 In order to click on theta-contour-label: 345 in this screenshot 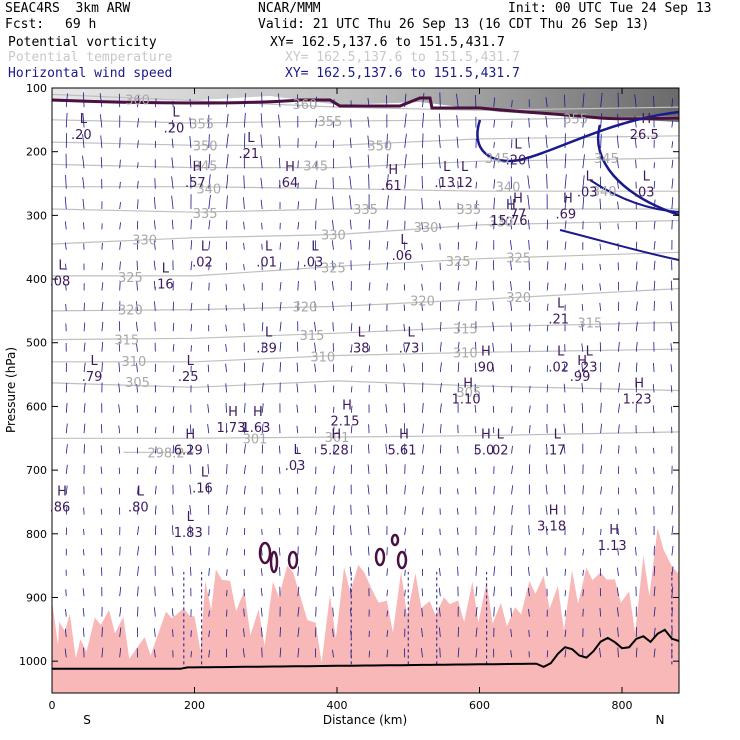, I will do `click(606, 159)`.